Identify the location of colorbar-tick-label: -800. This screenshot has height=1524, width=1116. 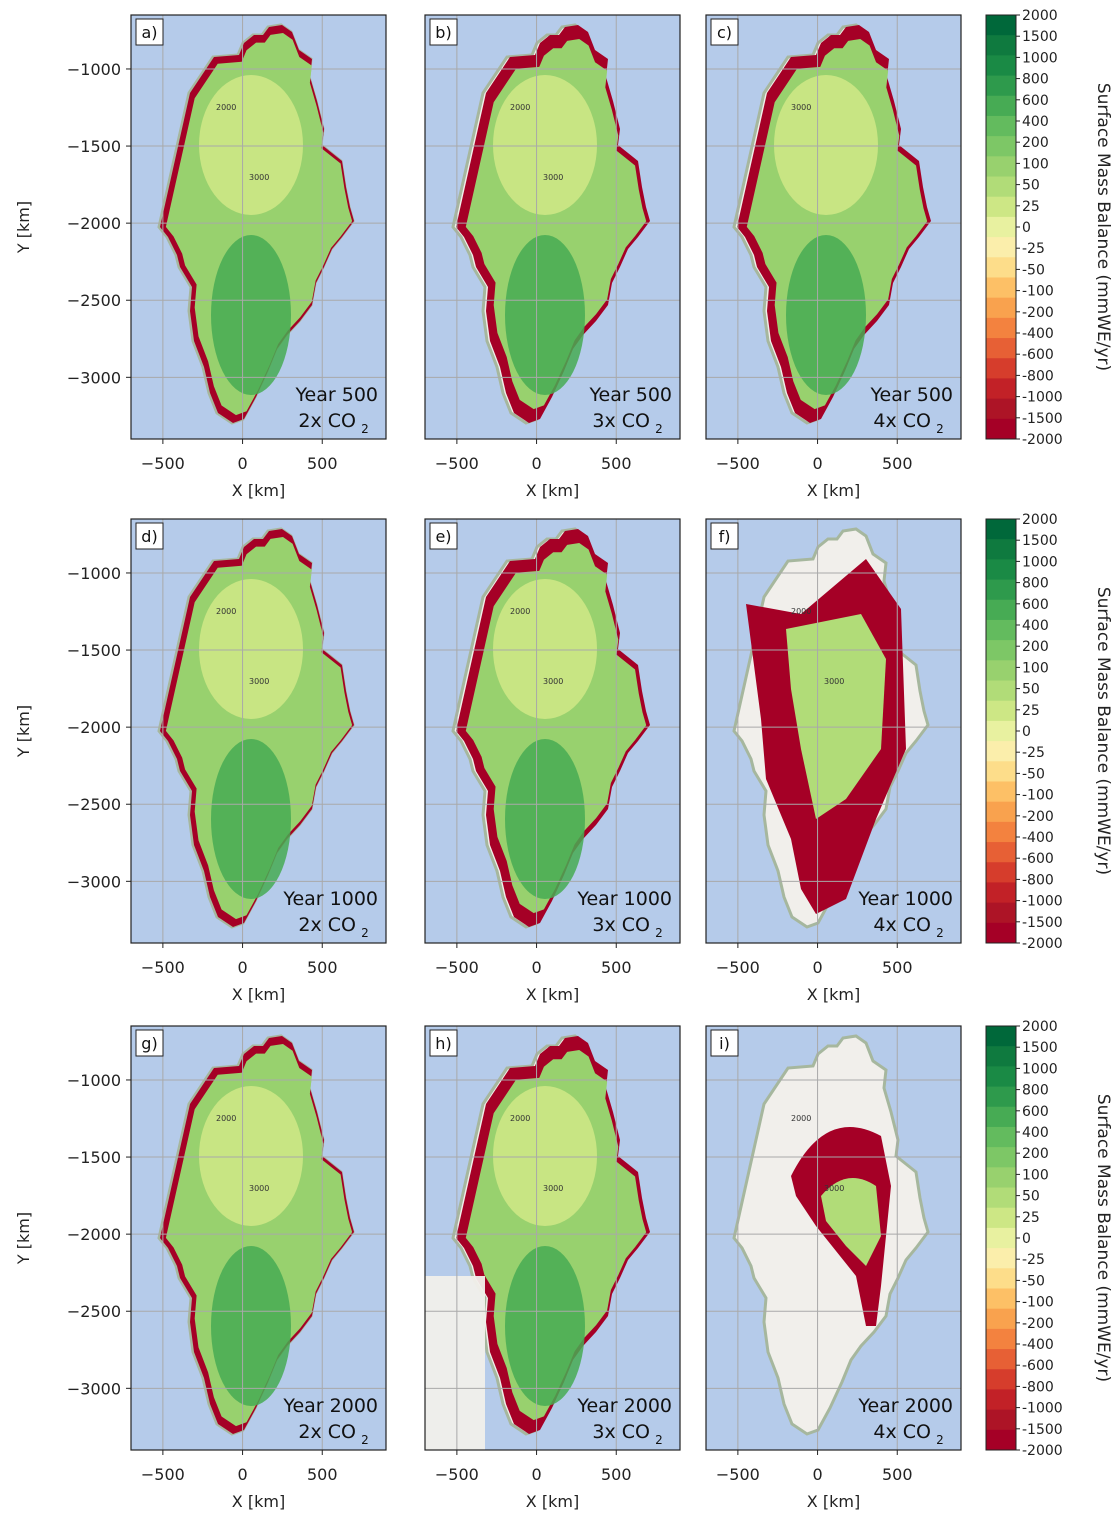
(1038, 880).